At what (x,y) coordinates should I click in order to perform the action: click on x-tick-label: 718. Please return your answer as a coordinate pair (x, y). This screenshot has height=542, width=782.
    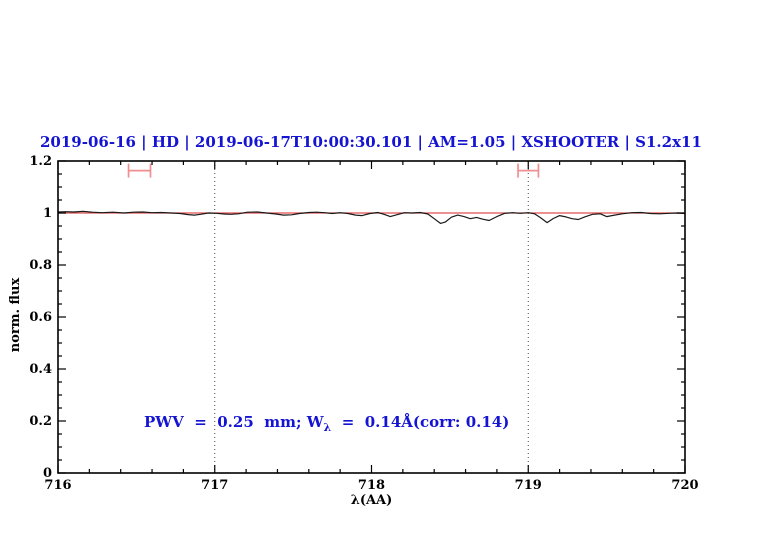
    Looking at the image, I should click on (371, 485).